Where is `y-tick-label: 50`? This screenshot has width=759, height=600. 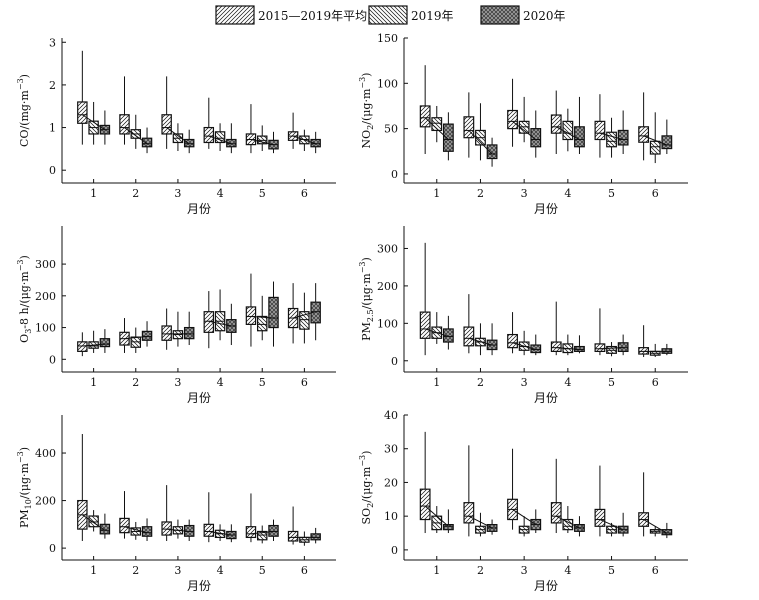 y-tick-label: 50 is located at coordinates (391, 129).